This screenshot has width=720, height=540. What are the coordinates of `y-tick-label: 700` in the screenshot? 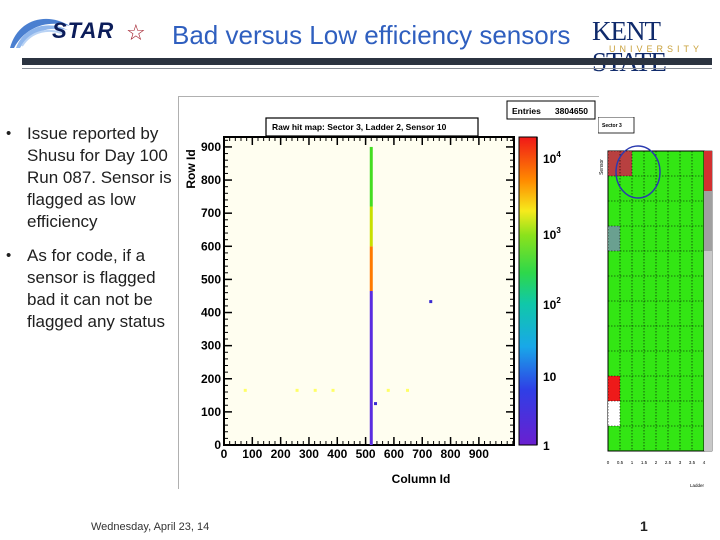 It's located at (211, 213).